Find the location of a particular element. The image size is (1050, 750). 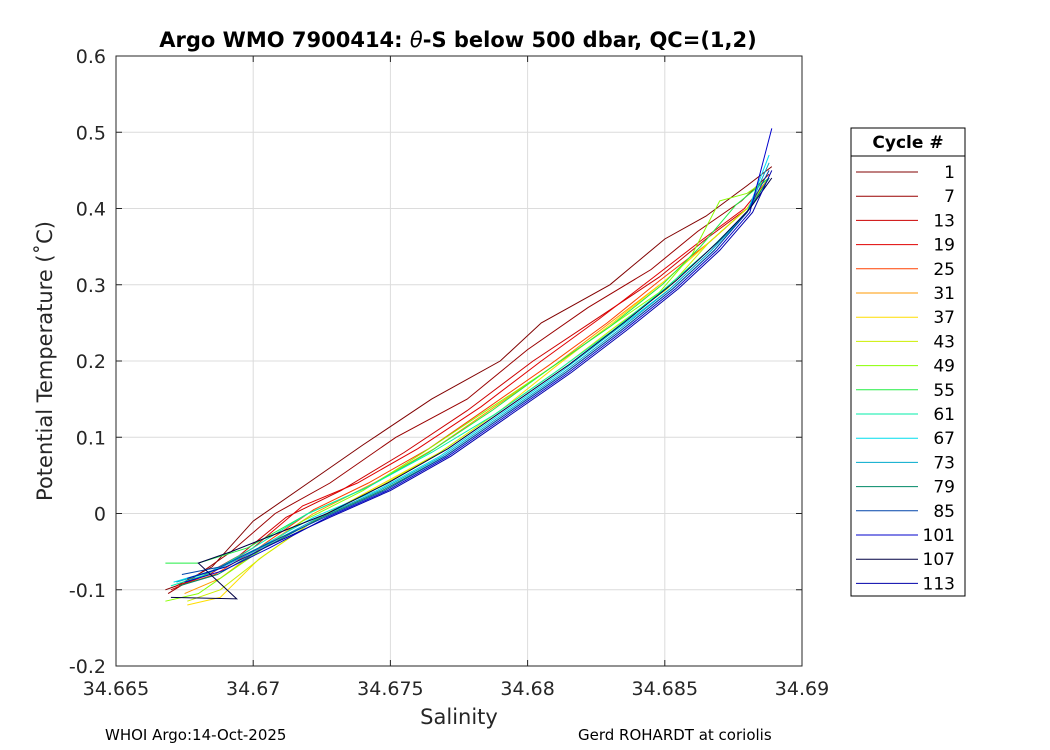

legend-label-49: 49 is located at coordinates (944, 367).